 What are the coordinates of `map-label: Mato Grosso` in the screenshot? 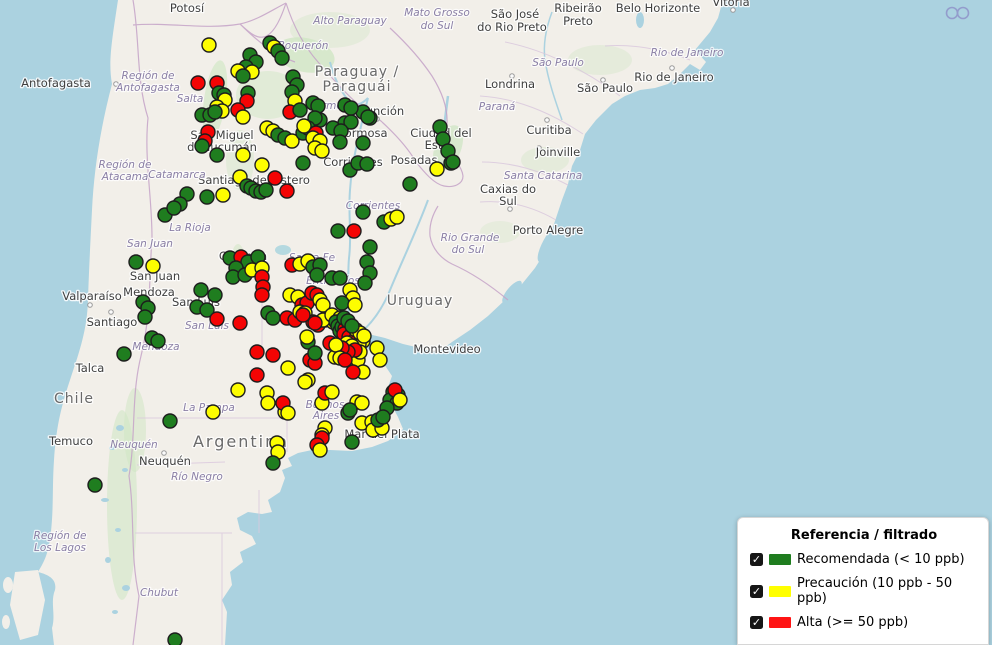 It's located at (437, 13).